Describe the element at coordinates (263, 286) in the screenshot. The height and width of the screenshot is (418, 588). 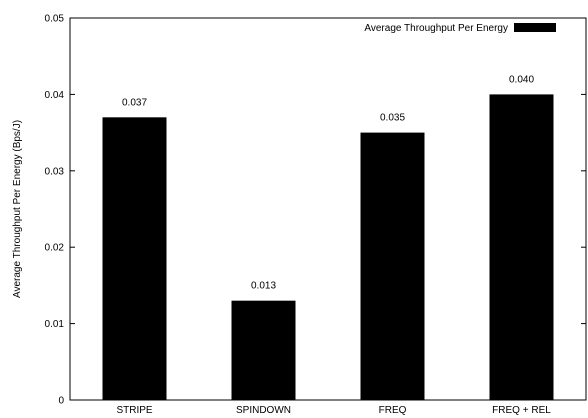
I see `data-label: 0.013` at that location.